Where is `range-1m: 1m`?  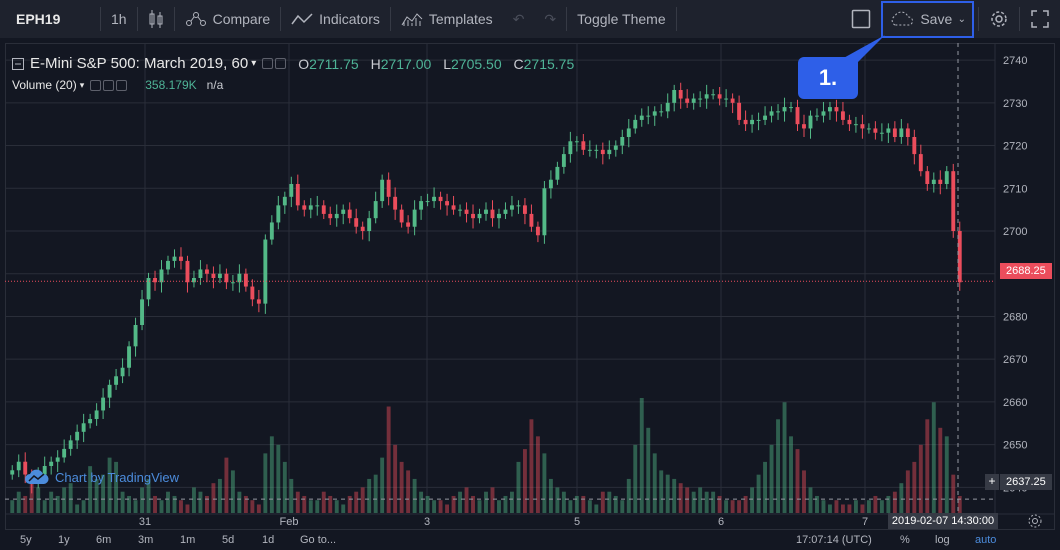 range-1m: 1m is located at coordinates (188, 540).